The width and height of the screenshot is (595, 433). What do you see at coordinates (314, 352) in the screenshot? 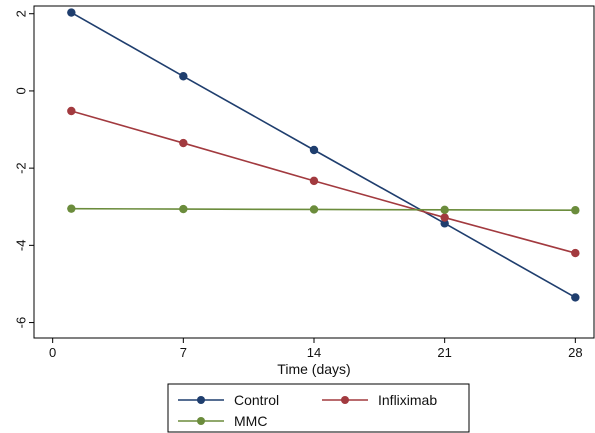
I see `x-tick-label: 14` at bounding box center [314, 352].